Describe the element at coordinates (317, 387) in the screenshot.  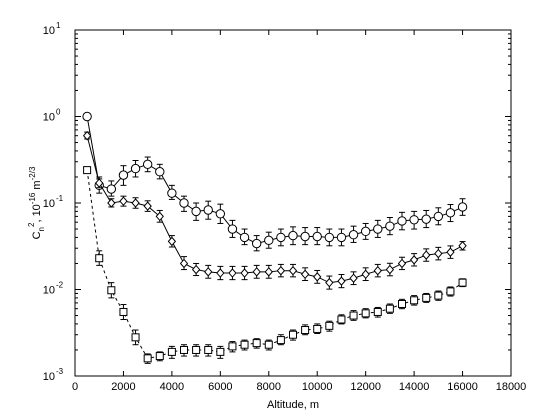
I see `x-tick-label: 10000` at that location.